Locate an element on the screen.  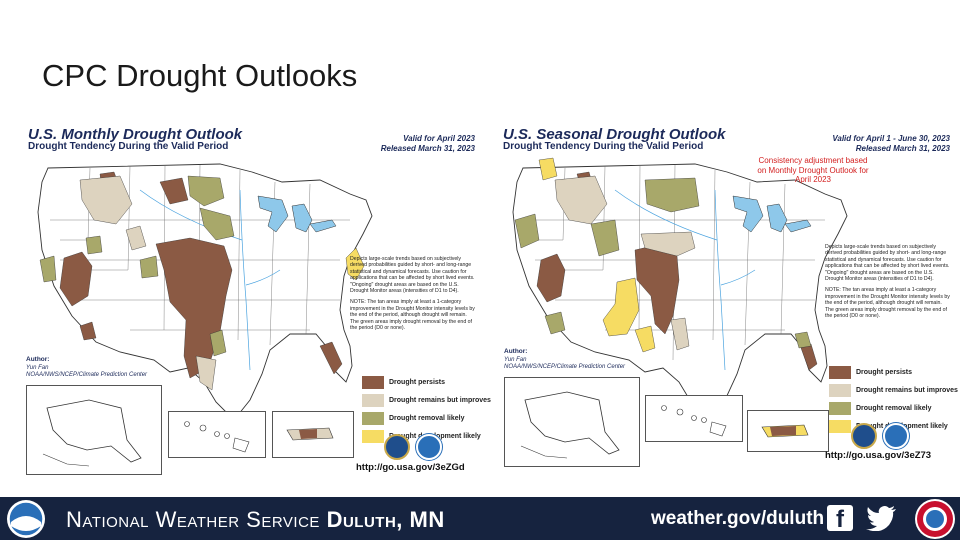
twitter-icon is located at coordinates (882, 518).